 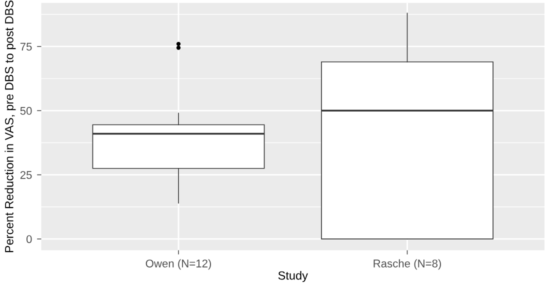 What do you see at coordinates (407, 264) in the screenshot?
I see `x-tick-label: Rasche (N=8)` at bounding box center [407, 264].